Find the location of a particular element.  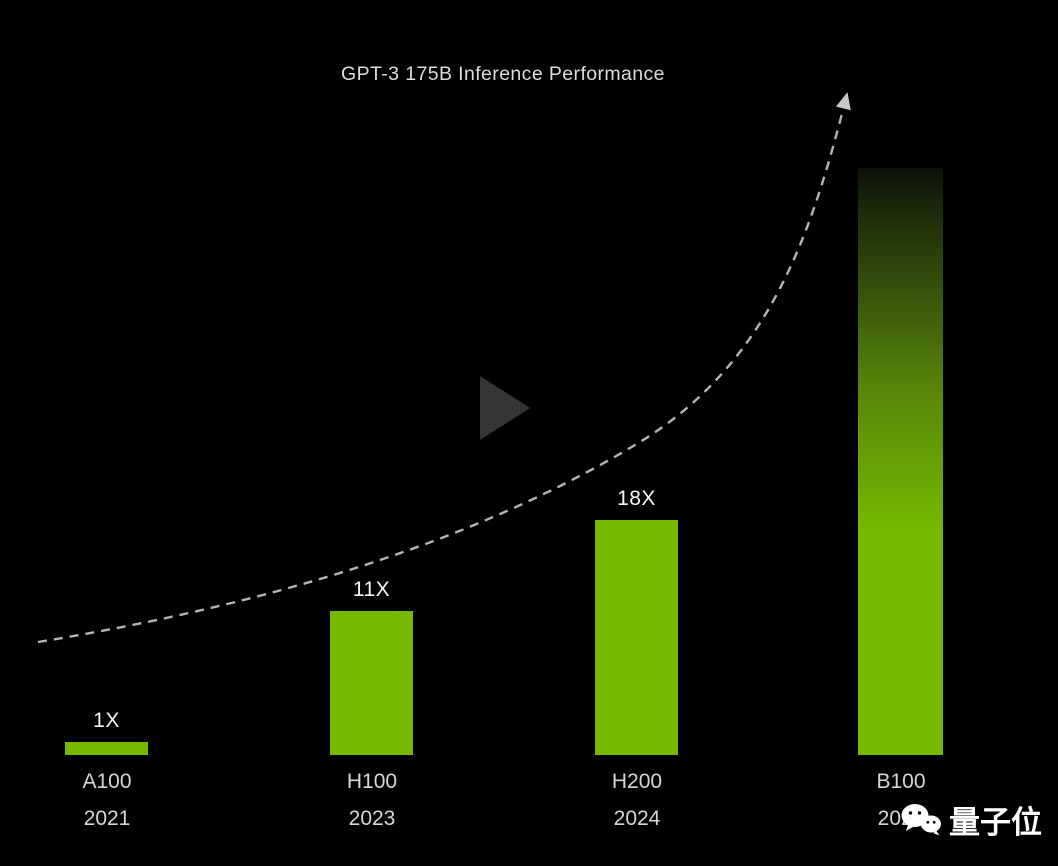

x-tick-h100: H100 2023 is located at coordinates (372, 800).